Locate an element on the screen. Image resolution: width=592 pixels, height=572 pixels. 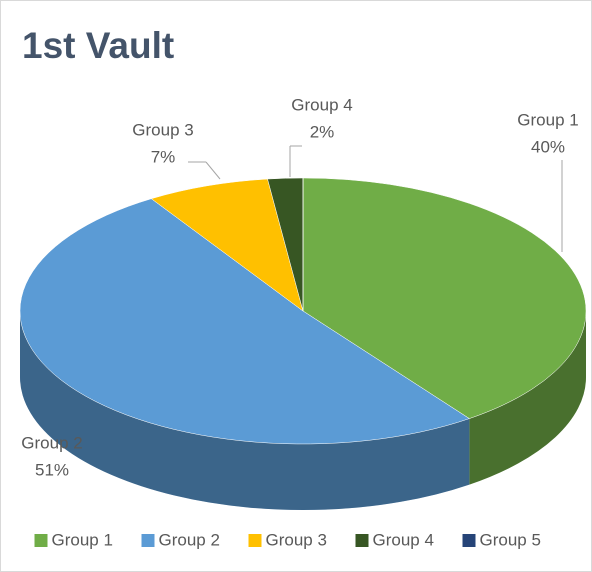
data-label-name: Group 2 is located at coordinates (51, 442).